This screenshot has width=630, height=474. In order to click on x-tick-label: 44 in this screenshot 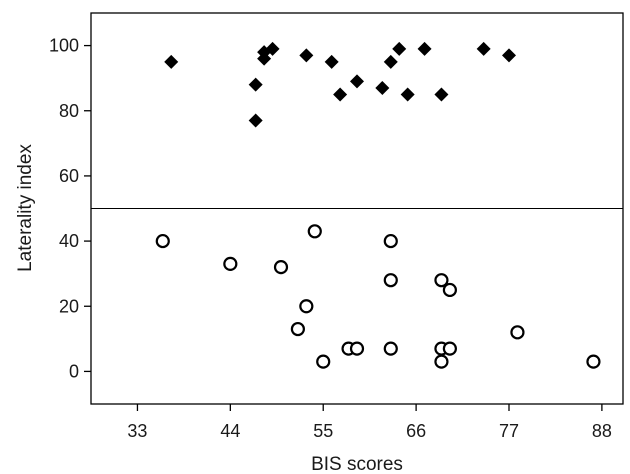, I will do `click(230, 431)`.